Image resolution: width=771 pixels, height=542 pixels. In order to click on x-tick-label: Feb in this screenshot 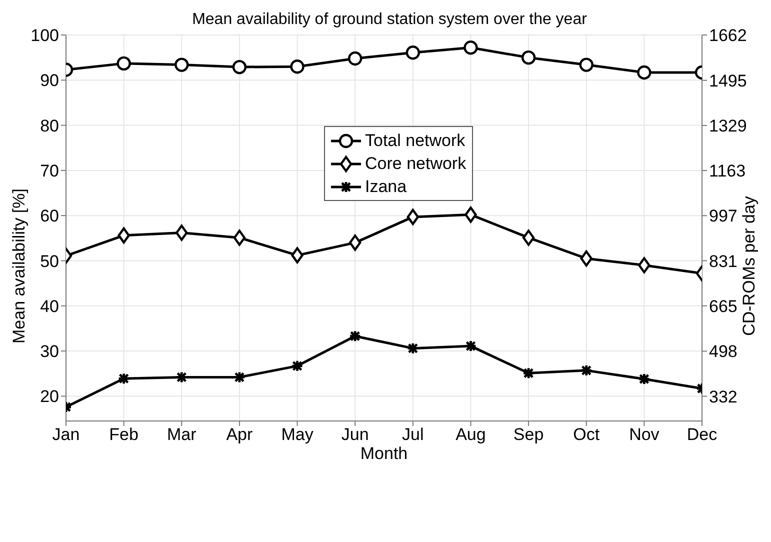, I will do `click(123, 434)`.